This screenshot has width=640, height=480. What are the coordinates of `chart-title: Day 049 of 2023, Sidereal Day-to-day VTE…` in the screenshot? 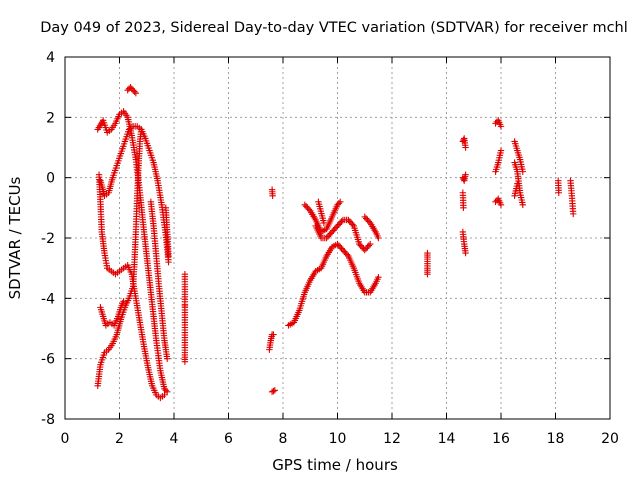 It's located at (334, 28).